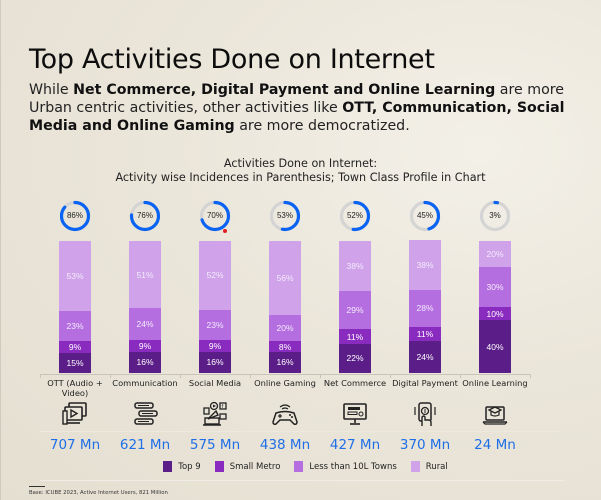 The width and height of the screenshot is (601, 500). I want to click on incidence-ring-communication: 76%, so click(145, 216).